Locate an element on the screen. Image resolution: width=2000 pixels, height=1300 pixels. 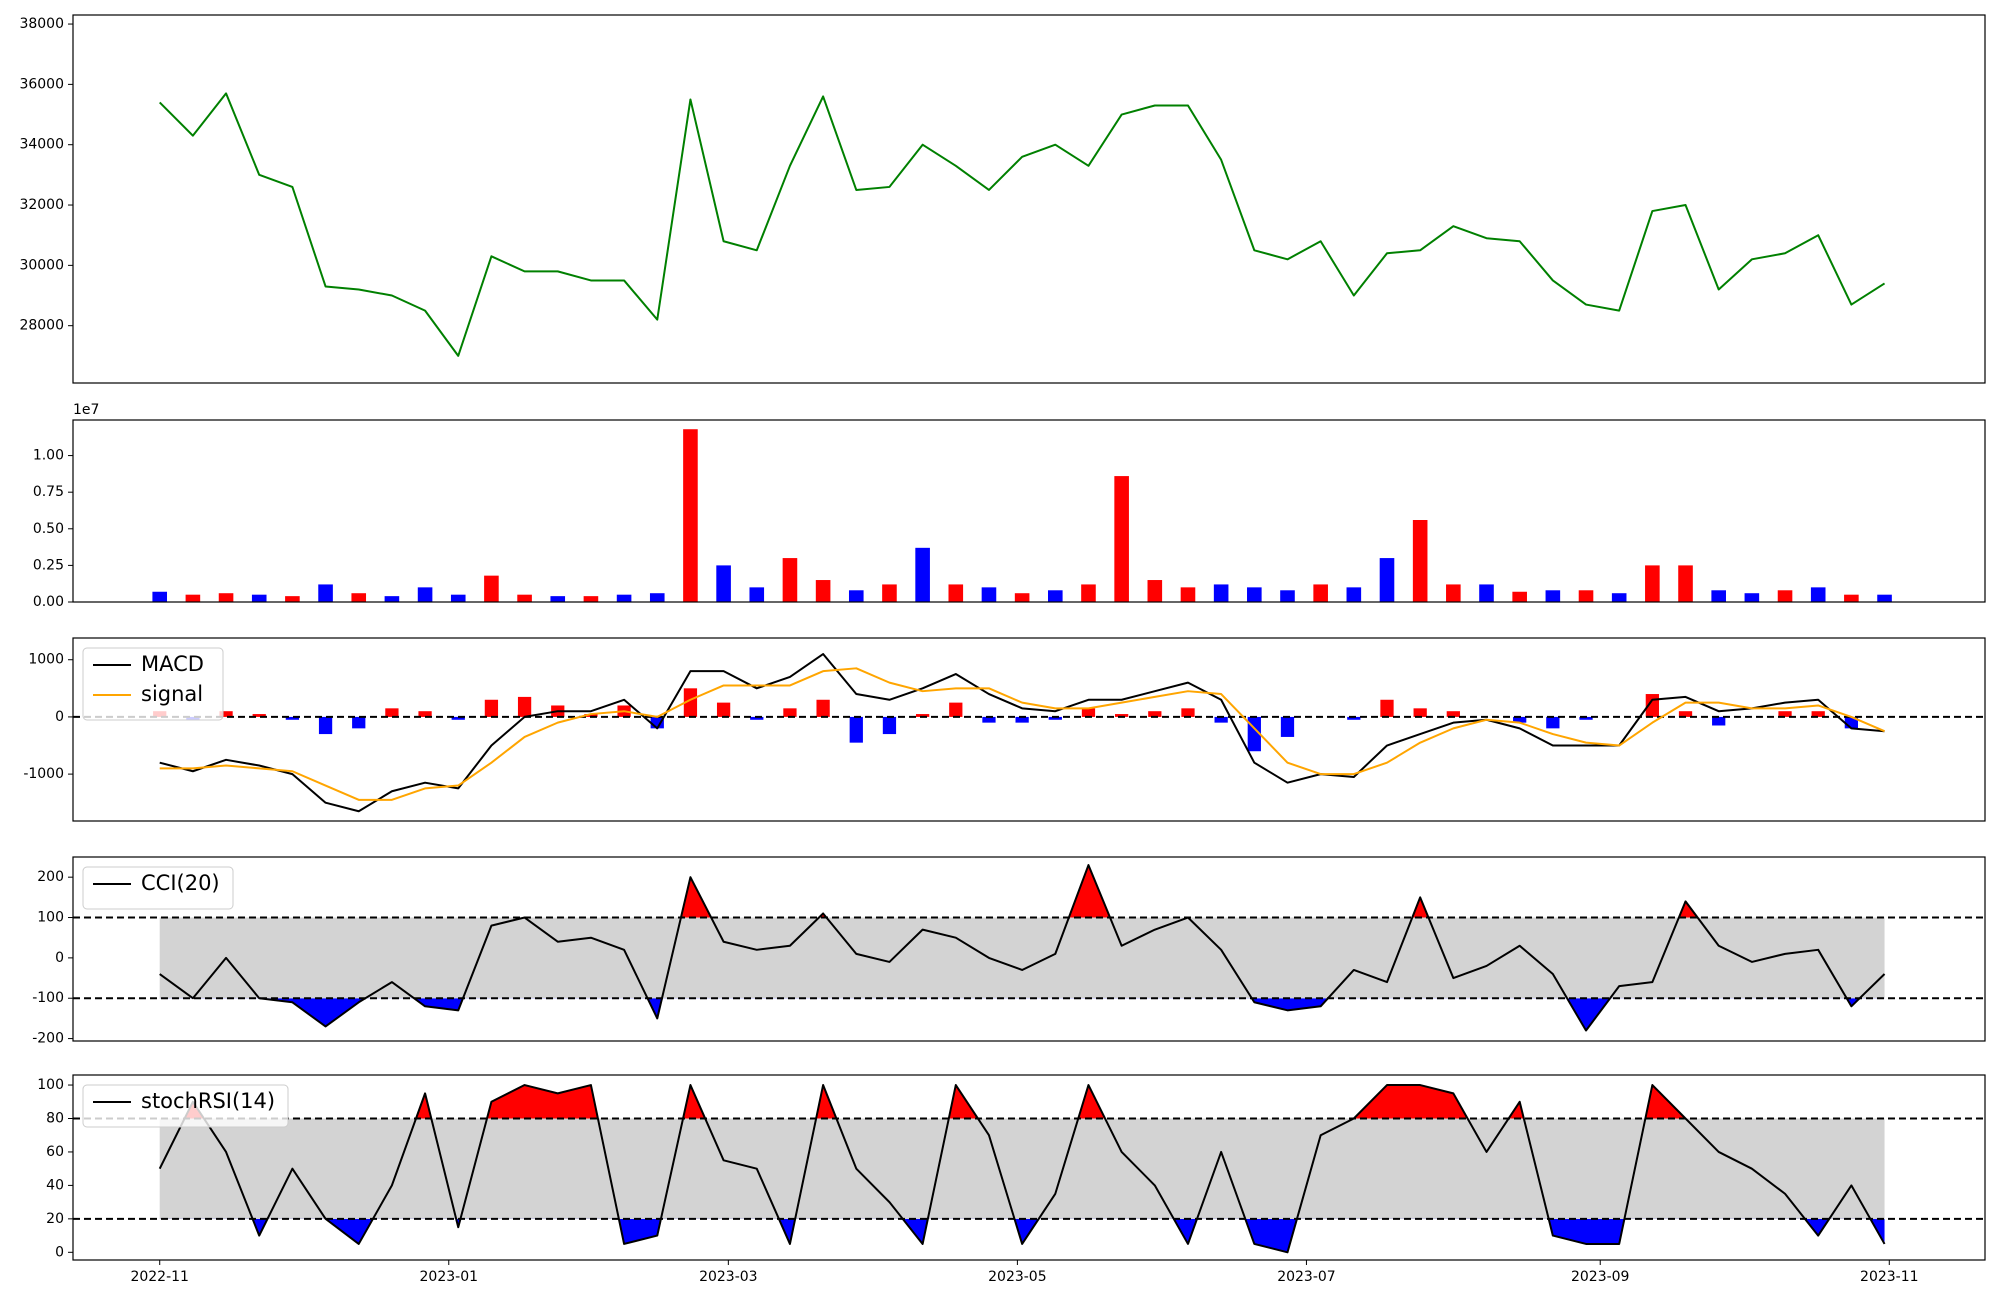
y-tick-label: 0.25 is located at coordinates (48, 565).